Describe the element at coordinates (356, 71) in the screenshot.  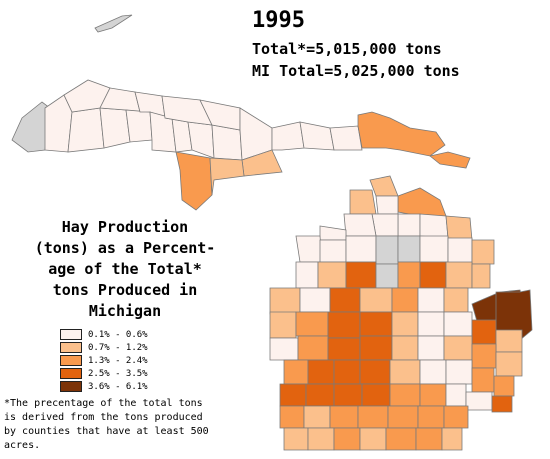
I see `mi-total-line: MI Total=5,025,000 tons` at that location.